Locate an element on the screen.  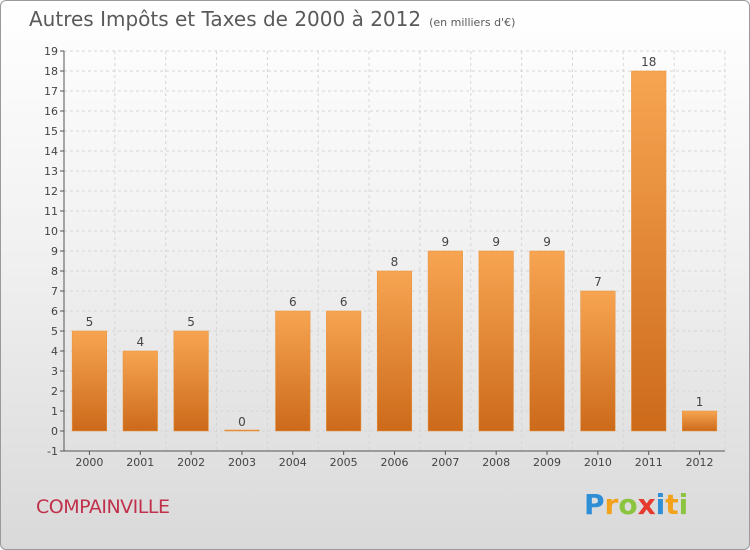
chart-subtitle: (en milliers d'€) is located at coordinates (472, 22).